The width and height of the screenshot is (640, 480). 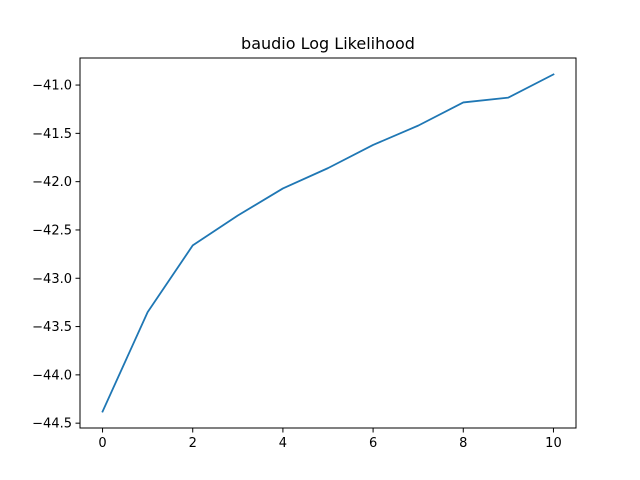 I want to click on y-axis: −44.5 −44.0 −43.5 −43.0 −42.5 −42.0 −41.5 −41.0, so click(x=56, y=255).